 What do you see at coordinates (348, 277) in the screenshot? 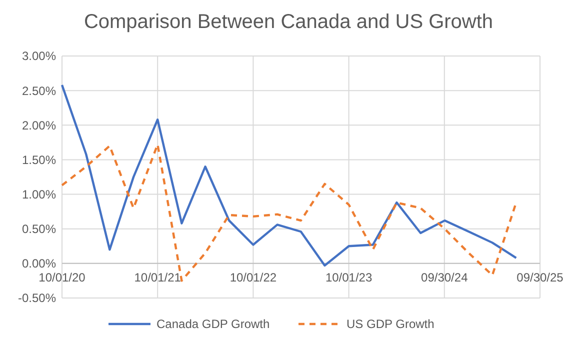
I see `x-tick-label: 10/01/23` at bounding box center [348, 277].